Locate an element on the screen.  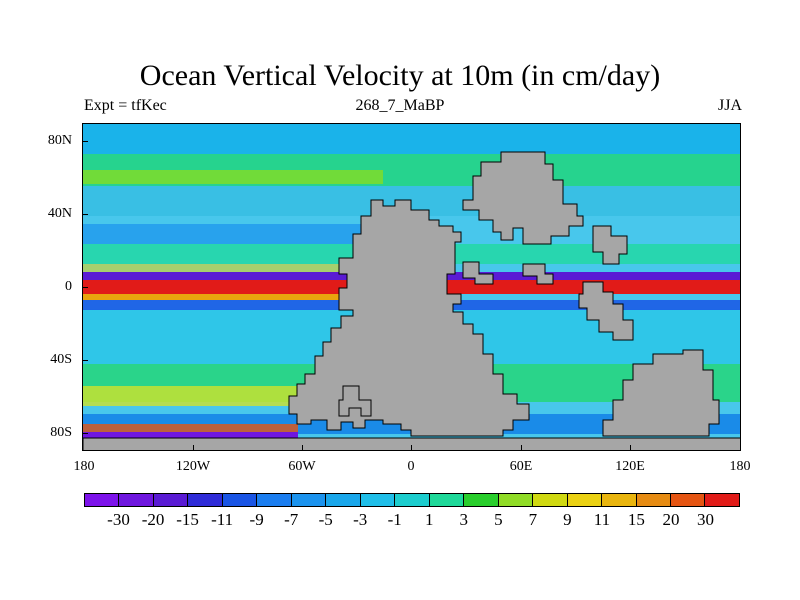
antarctic-red is located at coordinates (190, 428).